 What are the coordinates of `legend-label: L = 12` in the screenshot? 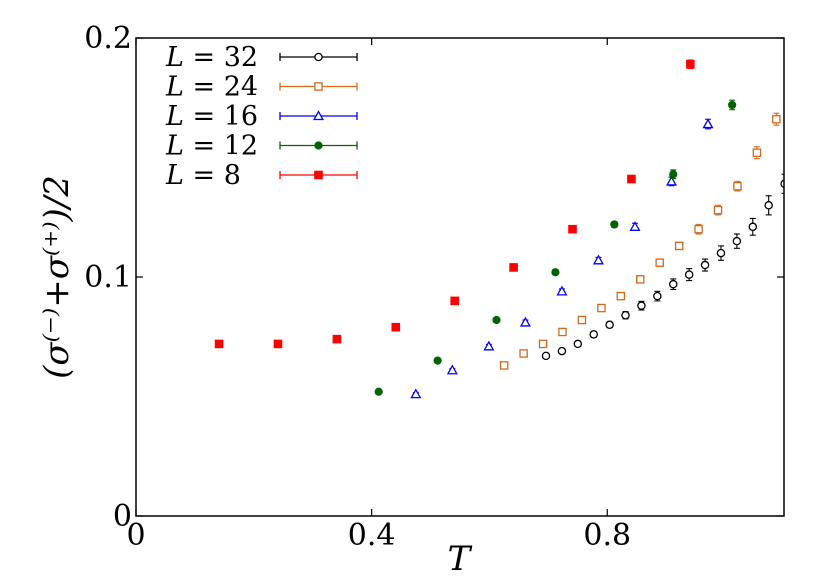 It's located at (211, 146).